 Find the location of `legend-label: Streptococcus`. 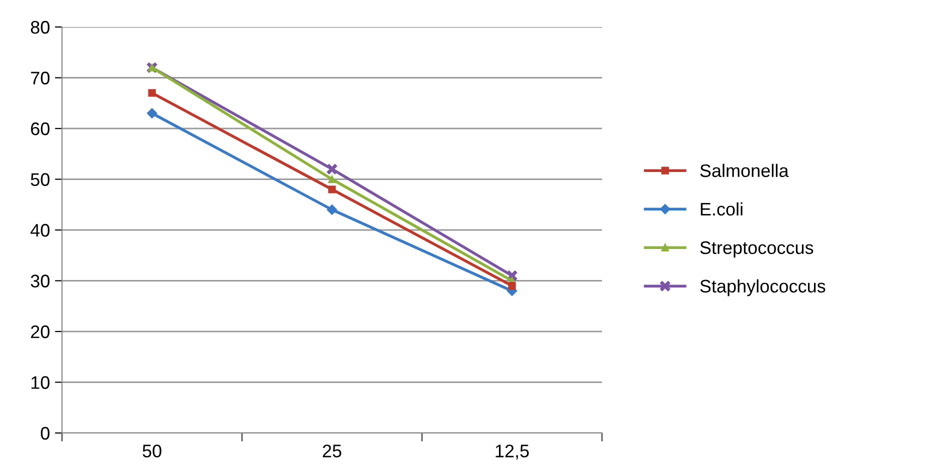

legend-label: Streptococcus is located at coordinates (757, 249).